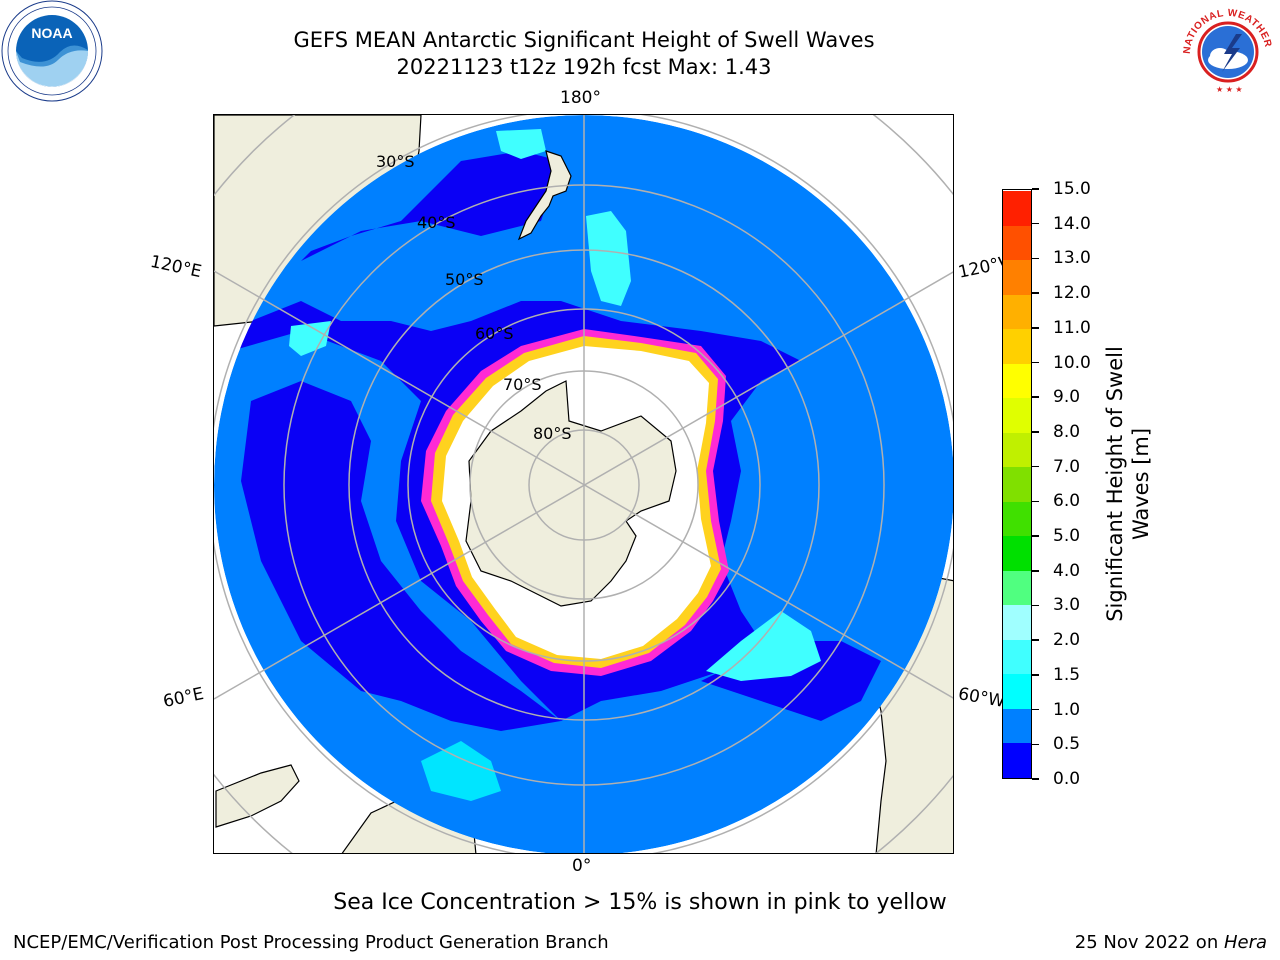 The height and width of the screenshot is (960, 1280). Describe the element at coordinates (1128, 484) in the screenshot. I see `colorbar-title: Significant Height of Swell Waves [m]` at that location.